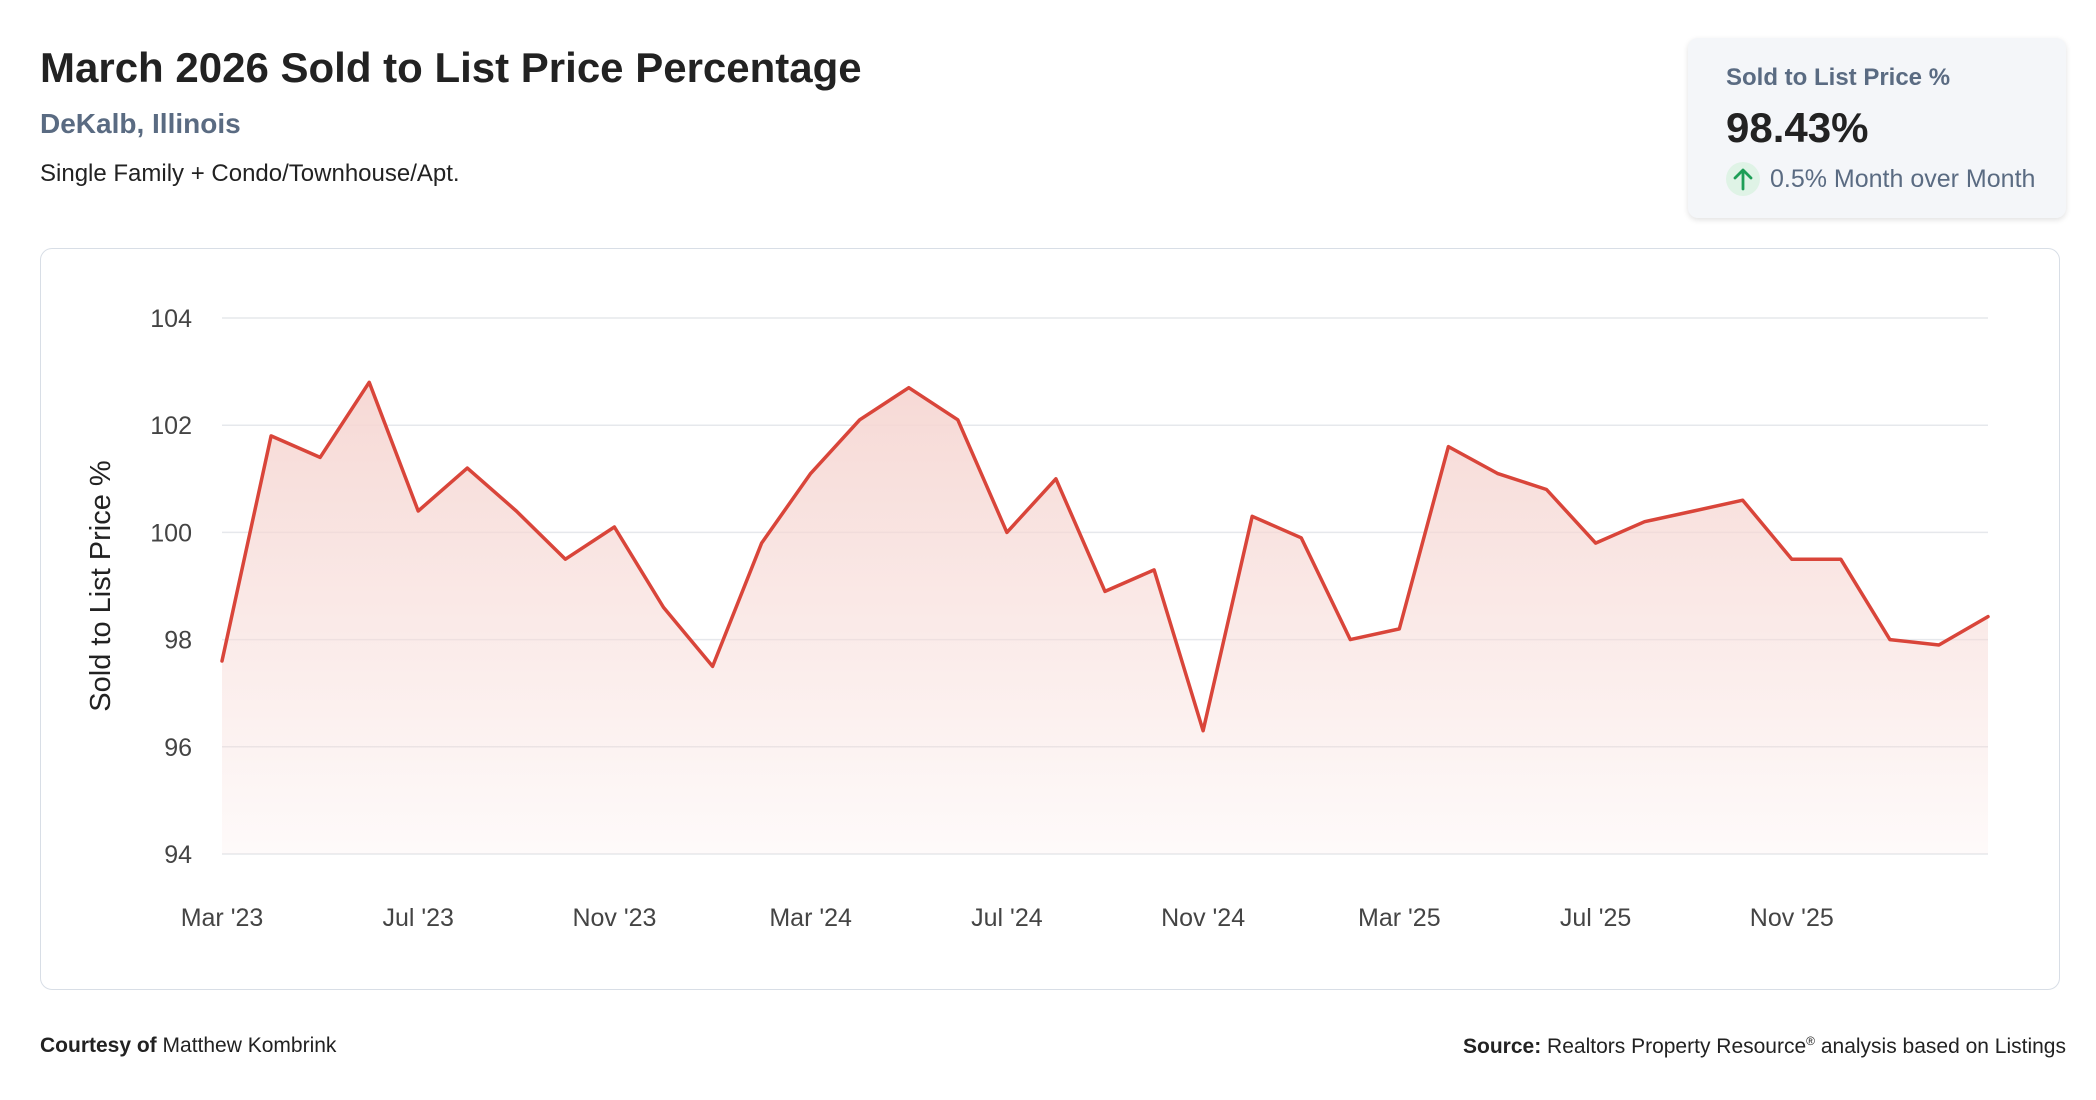 This screenshot has height=1100, width=2096. I want to click on x-tick-label: Nov '25, so click(1792, 918).